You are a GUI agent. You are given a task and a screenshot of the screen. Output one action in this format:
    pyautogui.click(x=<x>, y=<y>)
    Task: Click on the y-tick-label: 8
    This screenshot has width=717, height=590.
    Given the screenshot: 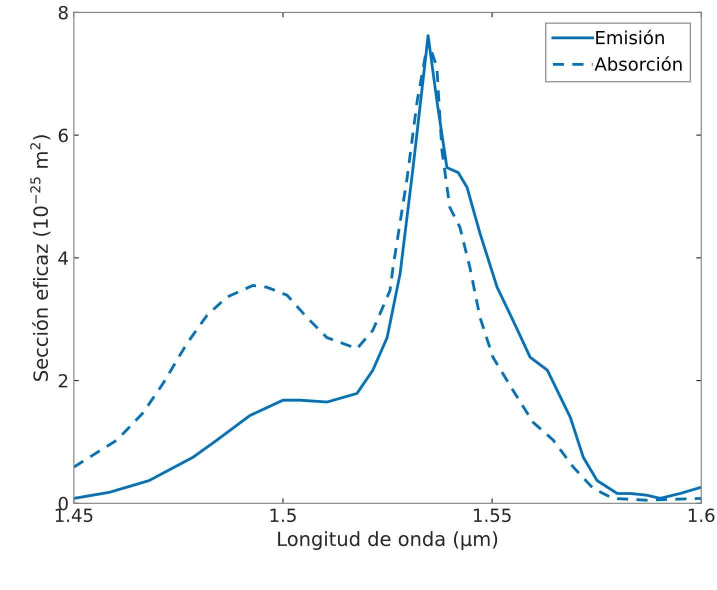 What is the action you would take?
    pyautogui.click(x=63, y=13)
    